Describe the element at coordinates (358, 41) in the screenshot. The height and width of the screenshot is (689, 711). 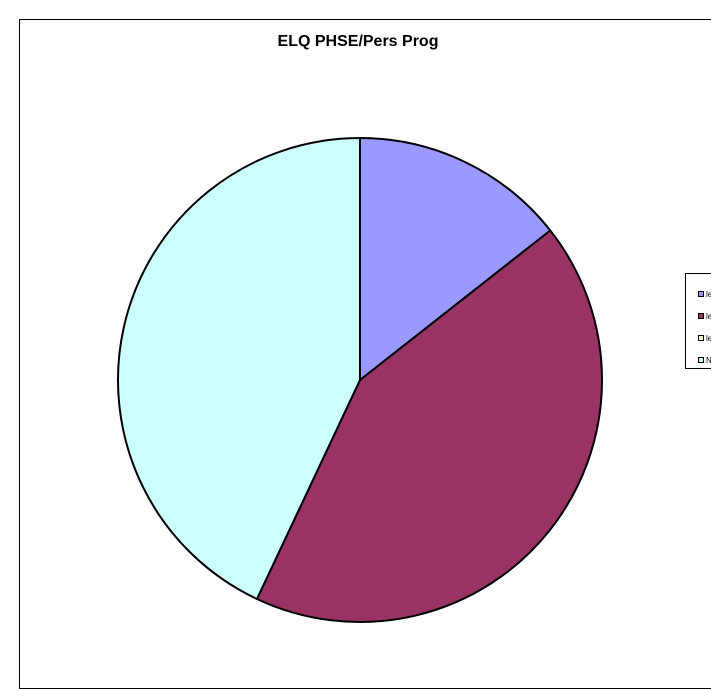
I see `chart-title: ELQ PHSE/Pers Prog` at that location.